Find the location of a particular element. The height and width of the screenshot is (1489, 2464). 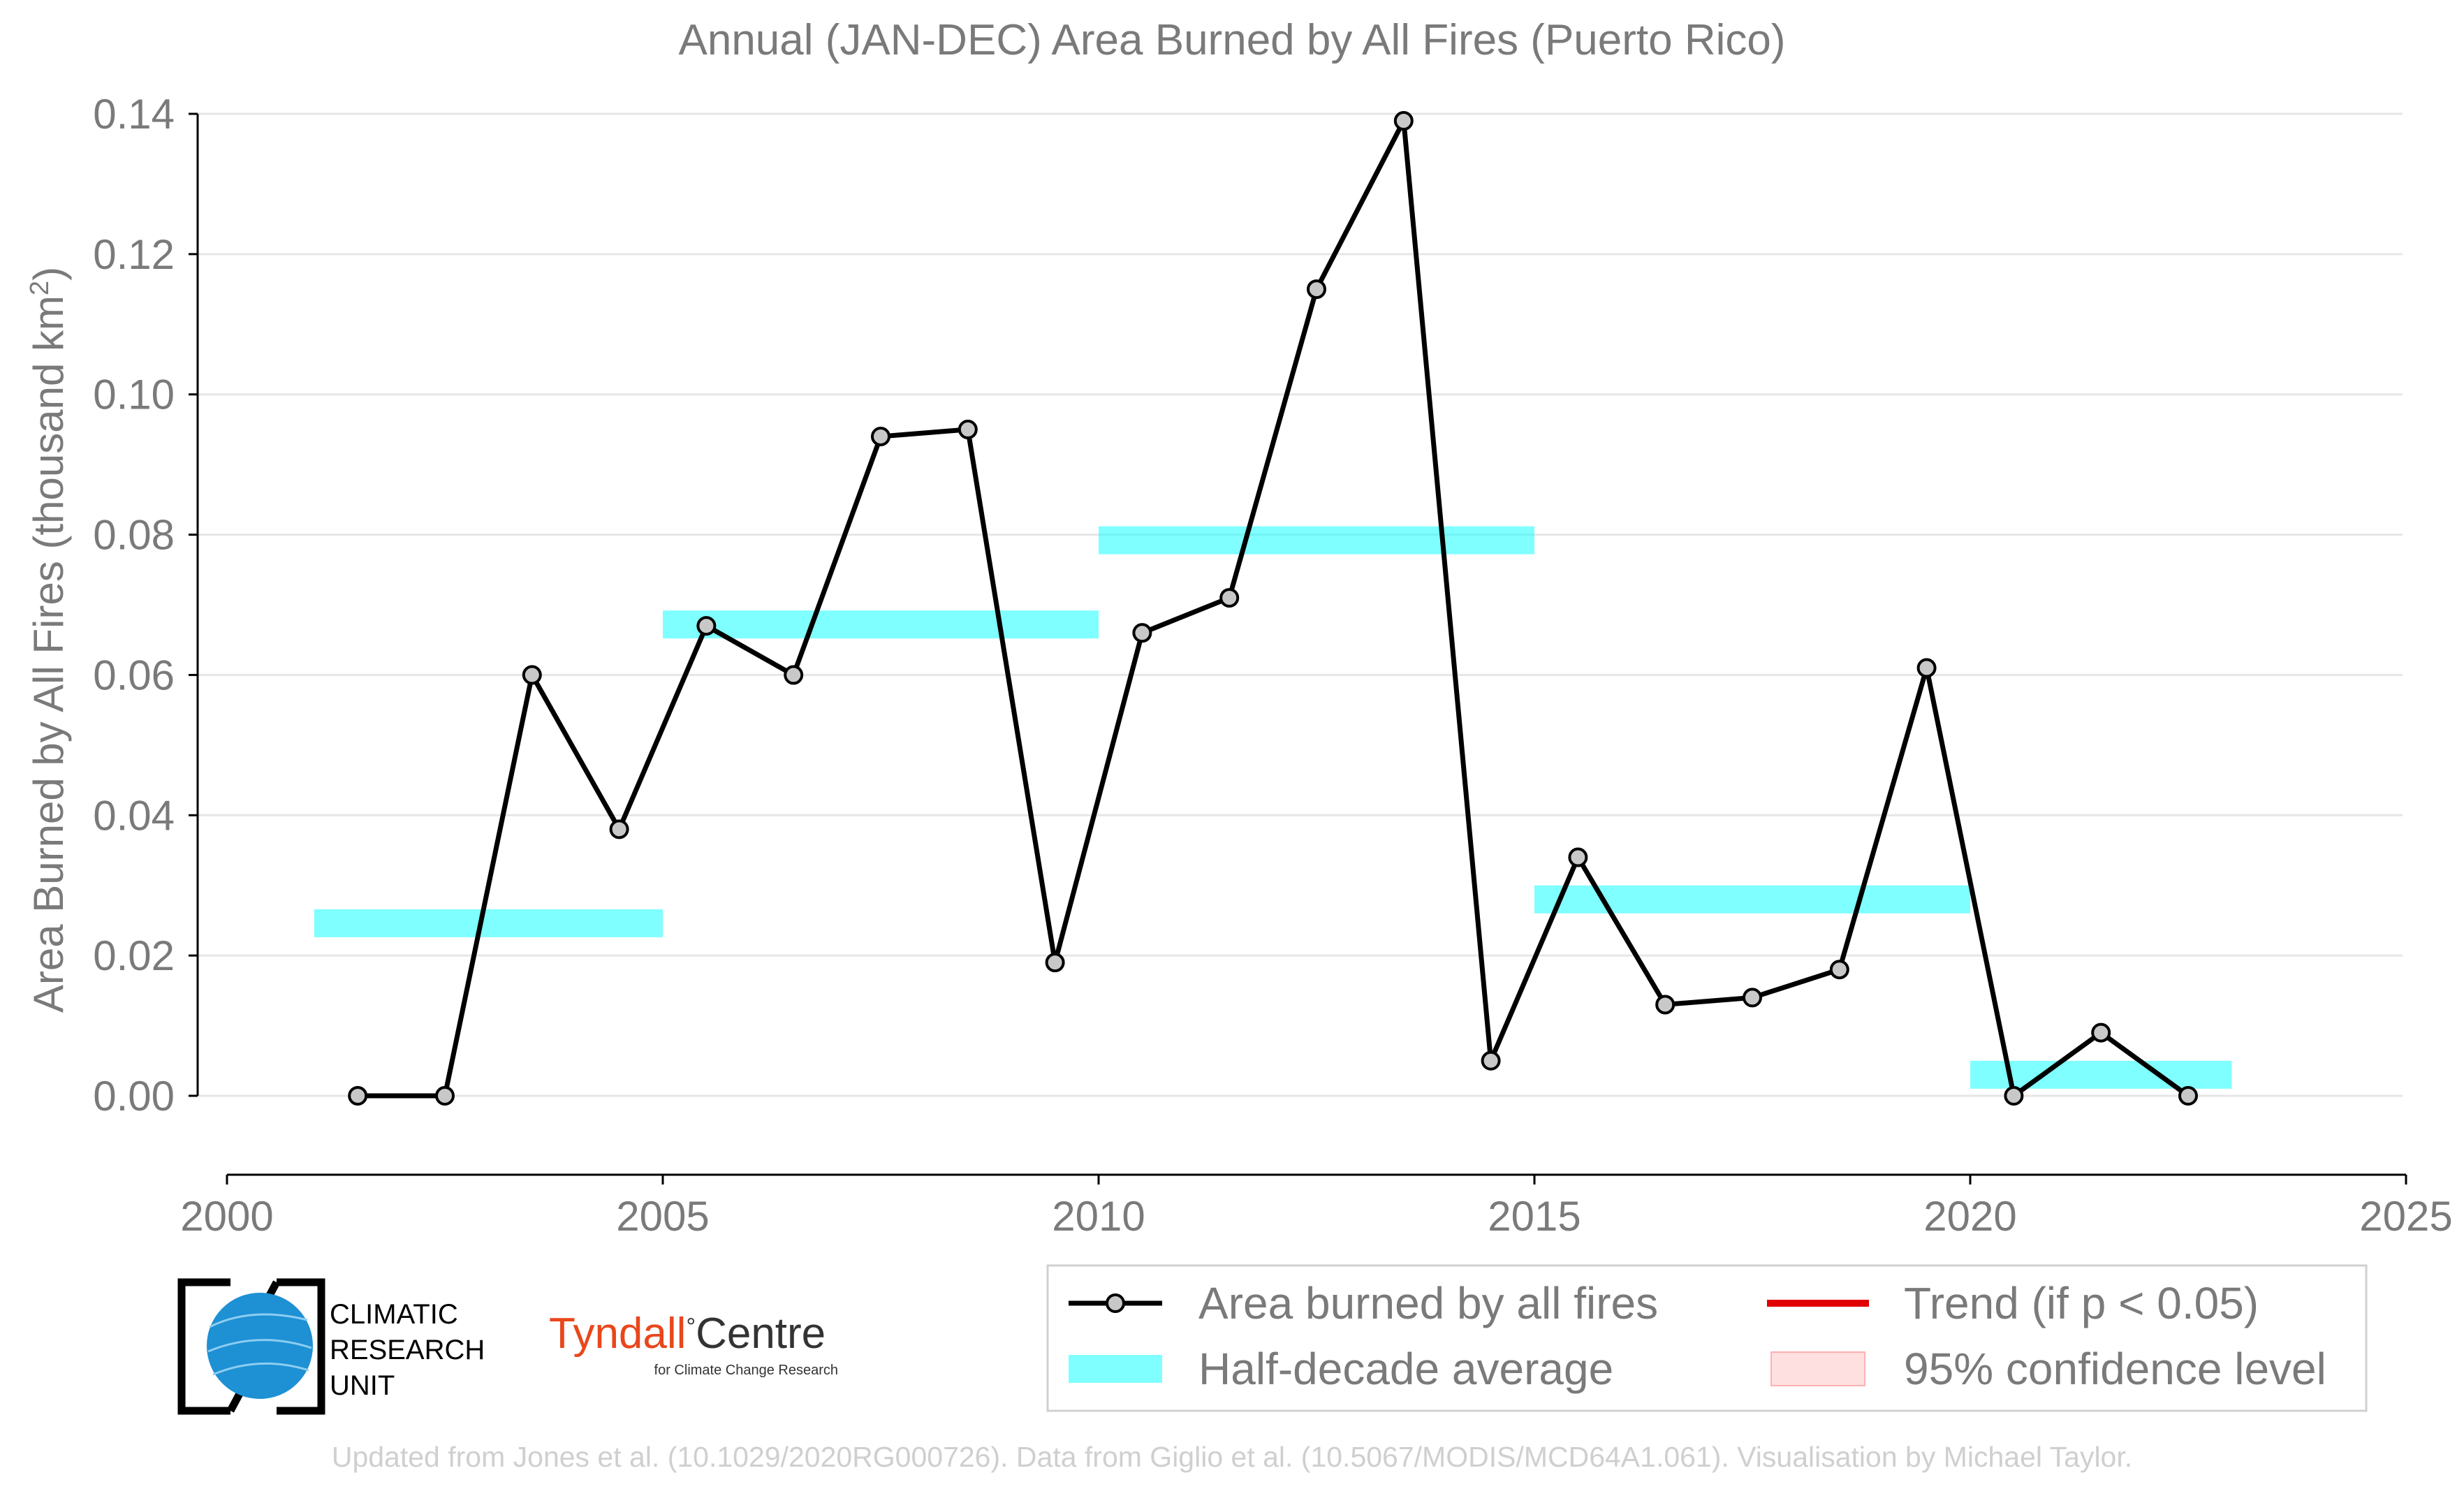

x-tick-label-5: 2025 is located at coordinates (2405, 1216).